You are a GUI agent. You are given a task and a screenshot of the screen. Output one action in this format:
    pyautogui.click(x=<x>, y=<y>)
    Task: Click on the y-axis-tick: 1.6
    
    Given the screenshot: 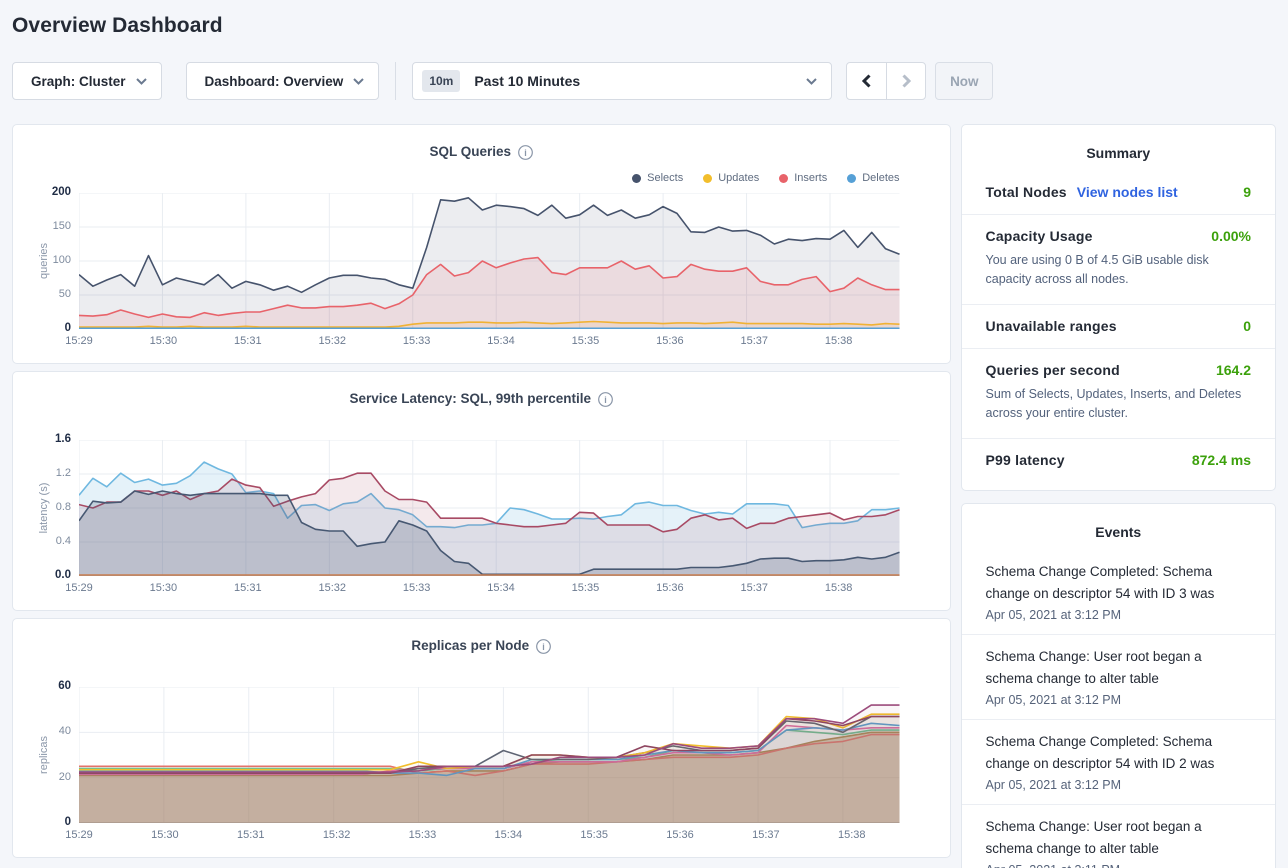 What is the action you would take?
    pyautogui.click(x=63, y=439)
    